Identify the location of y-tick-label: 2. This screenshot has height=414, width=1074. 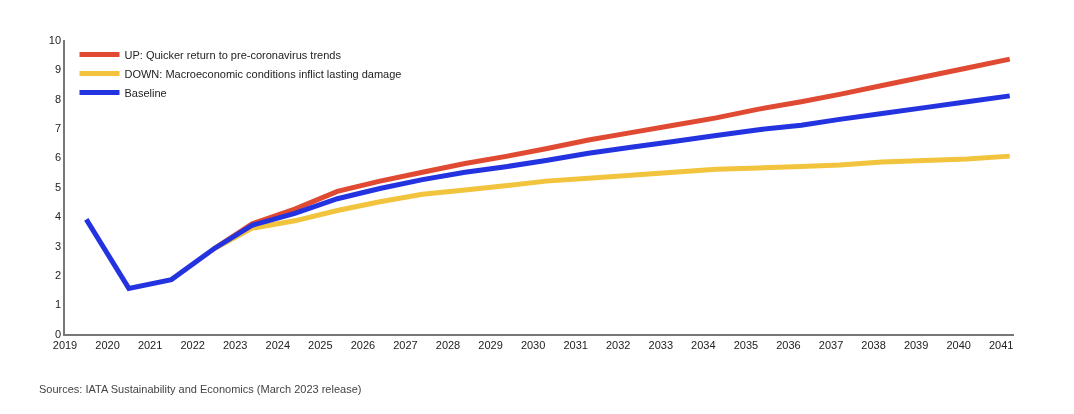
(58, 275).